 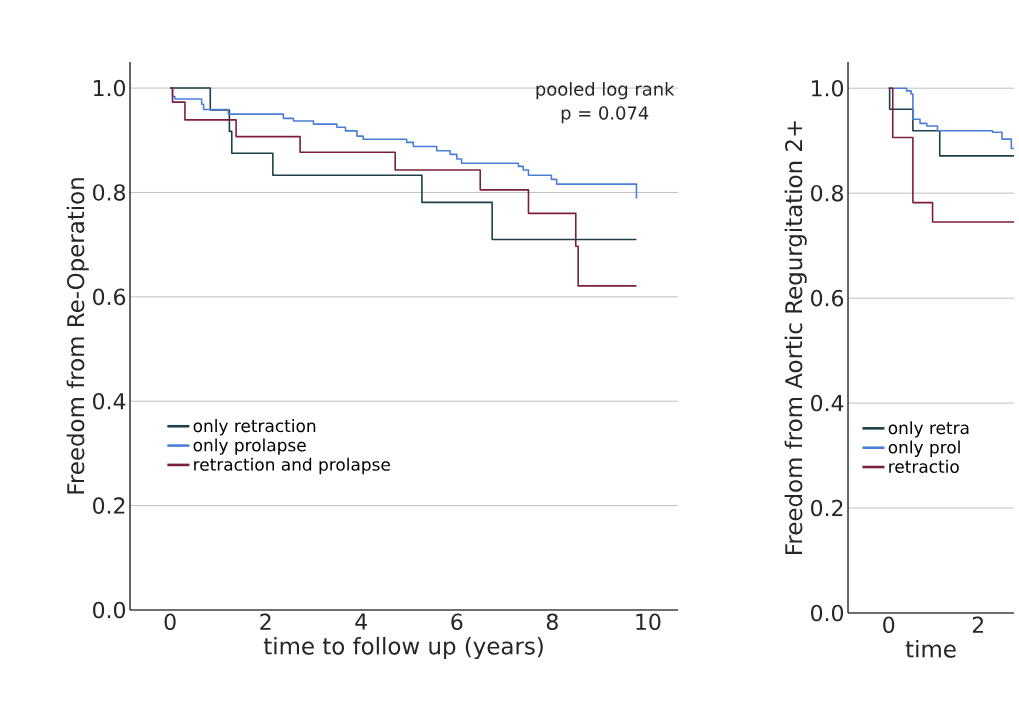 What do you see at coordinates (77, 336) in the screenshot?
I see `y-axis-title: Freedom from Re-Operation` at bounding box center [77, 336].